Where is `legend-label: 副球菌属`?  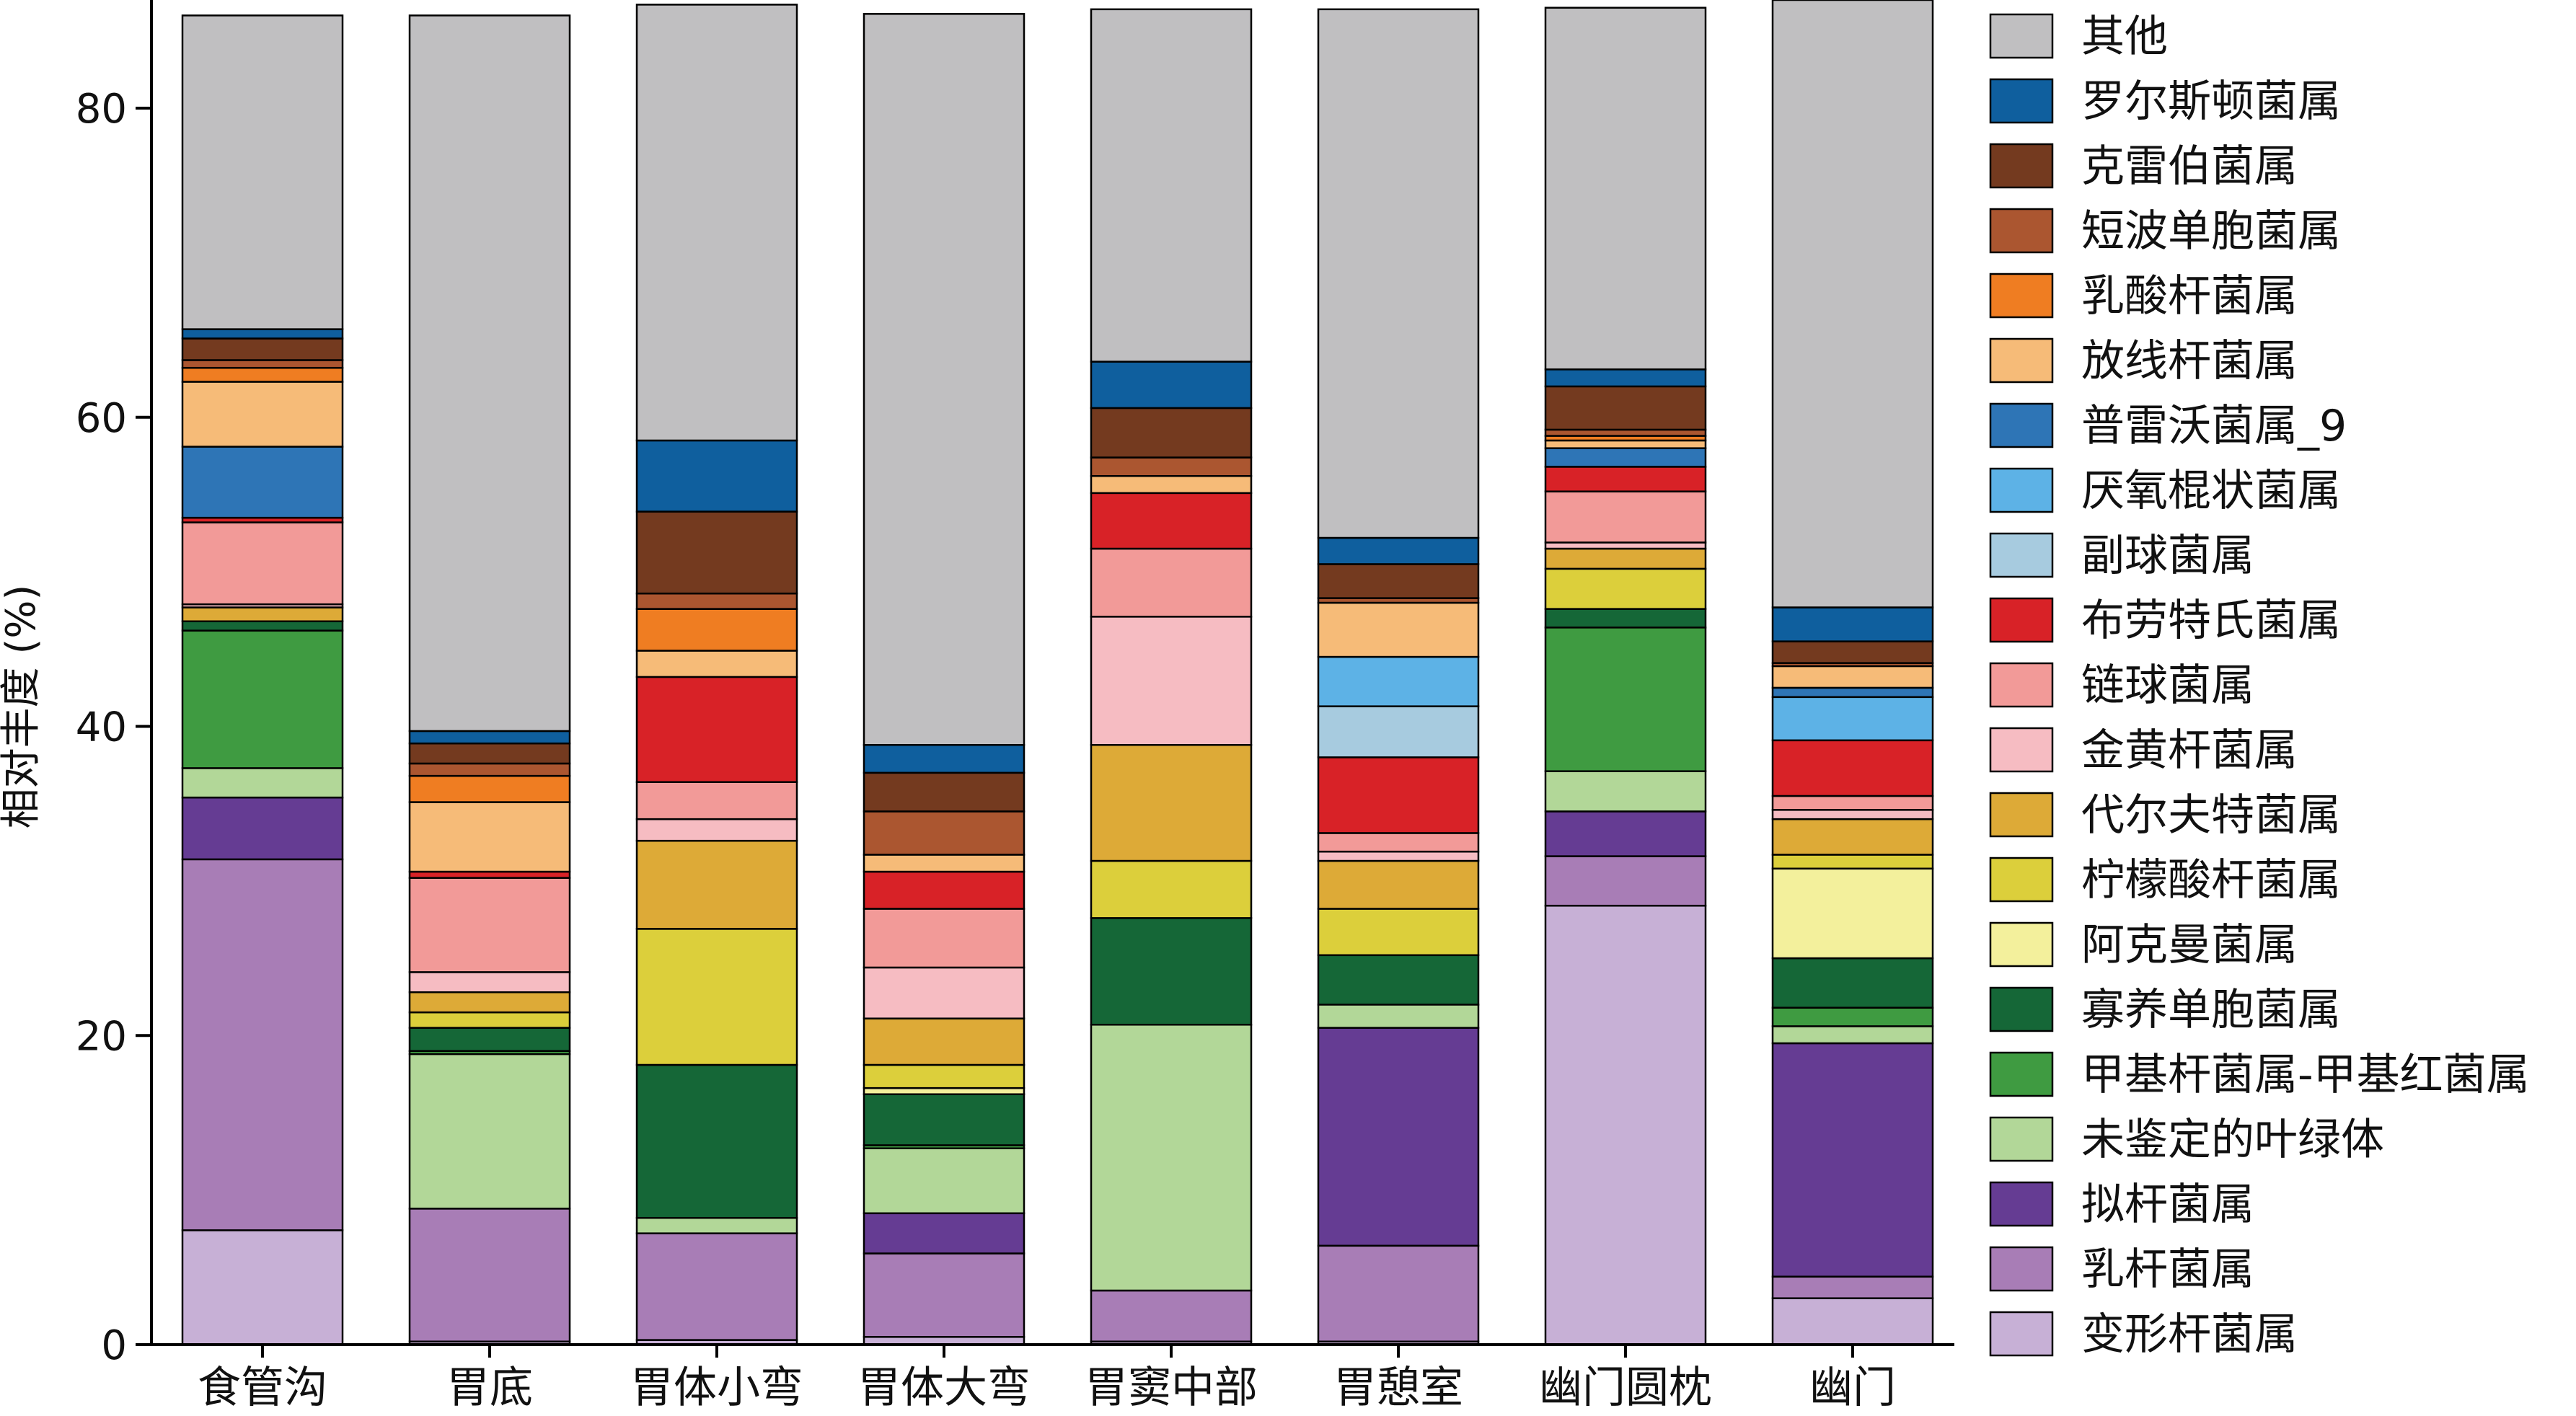 legend-label: 副球菌属 is located at coordinates (2167, 556).